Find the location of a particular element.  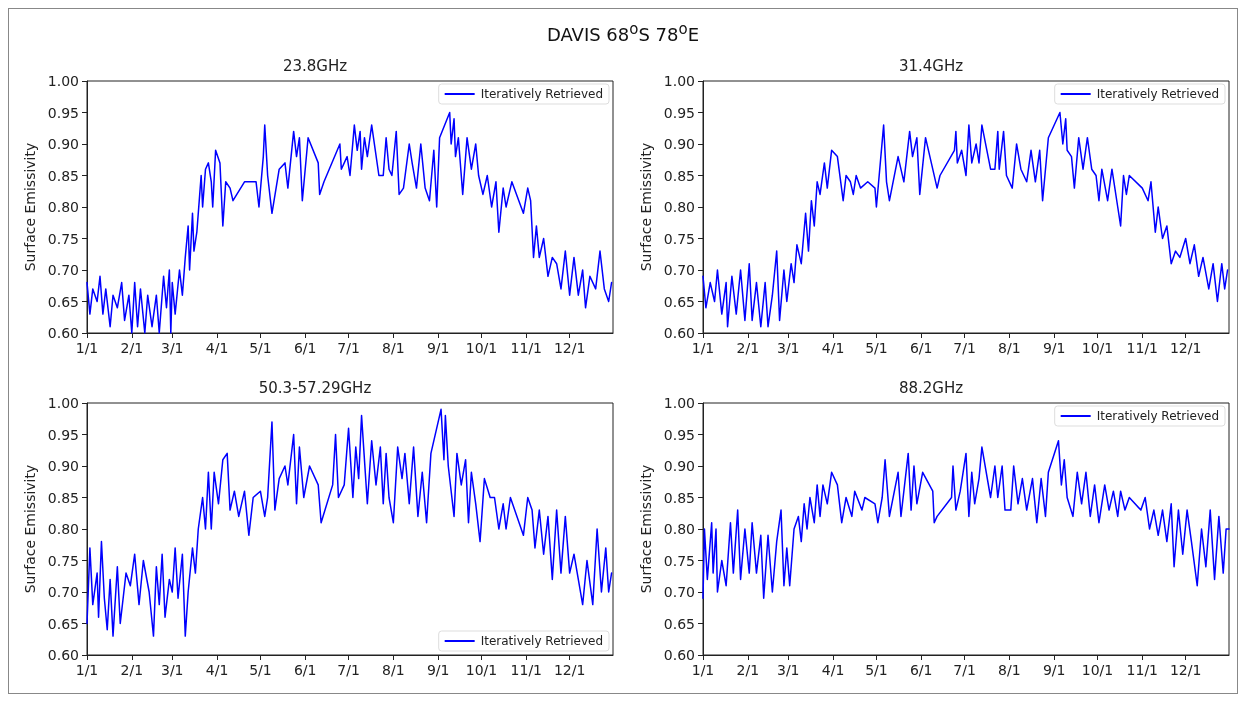

chart-title: 50.3-57.29GHz is located at coordinates (315, 387).